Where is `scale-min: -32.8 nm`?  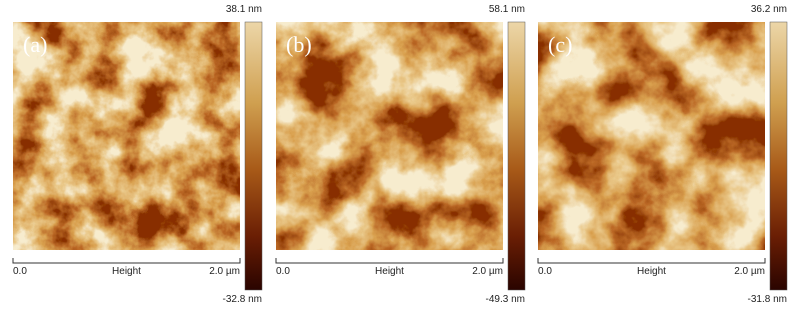
scale-min: -32.8 nm is located at coordinates (242, 299).